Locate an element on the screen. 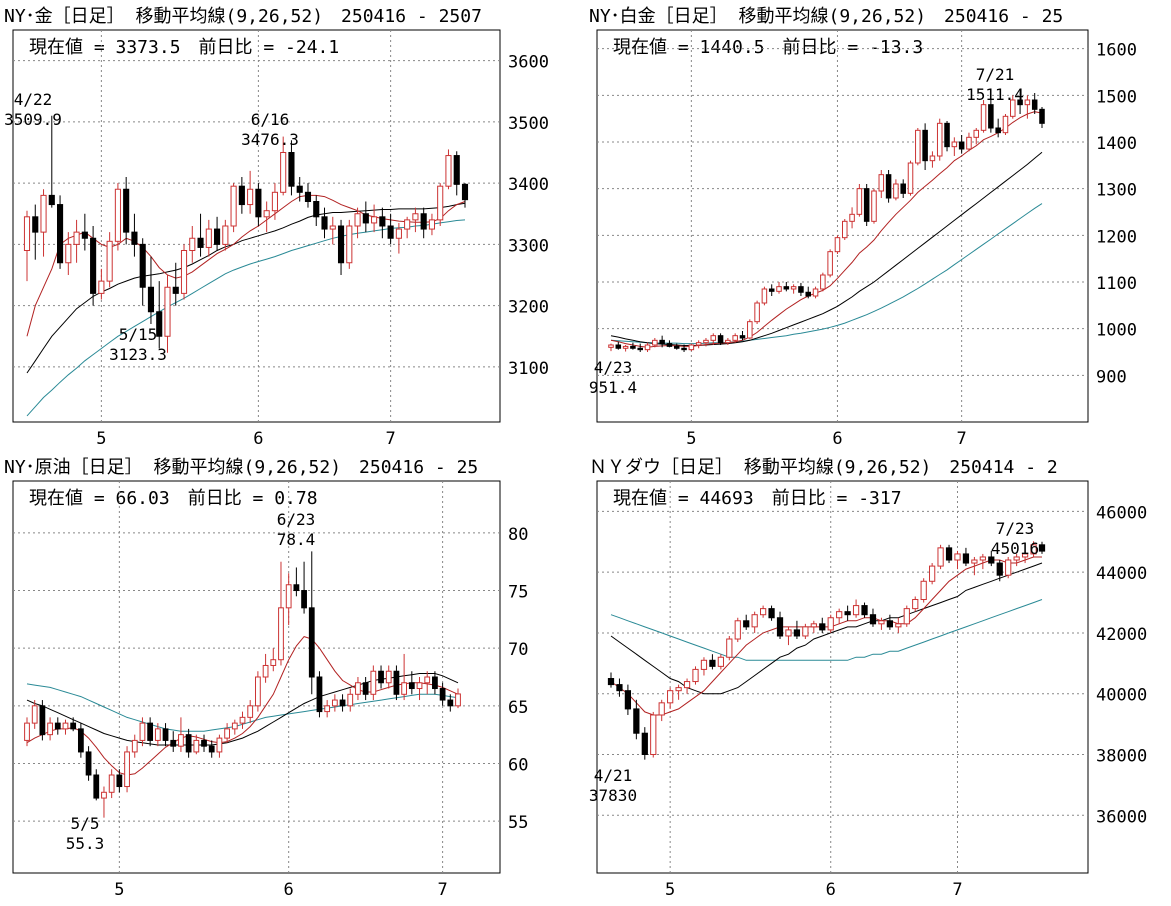 The width and height of the screenshot is (1171, 906). ma52-line is located at coordinates (826, 274).